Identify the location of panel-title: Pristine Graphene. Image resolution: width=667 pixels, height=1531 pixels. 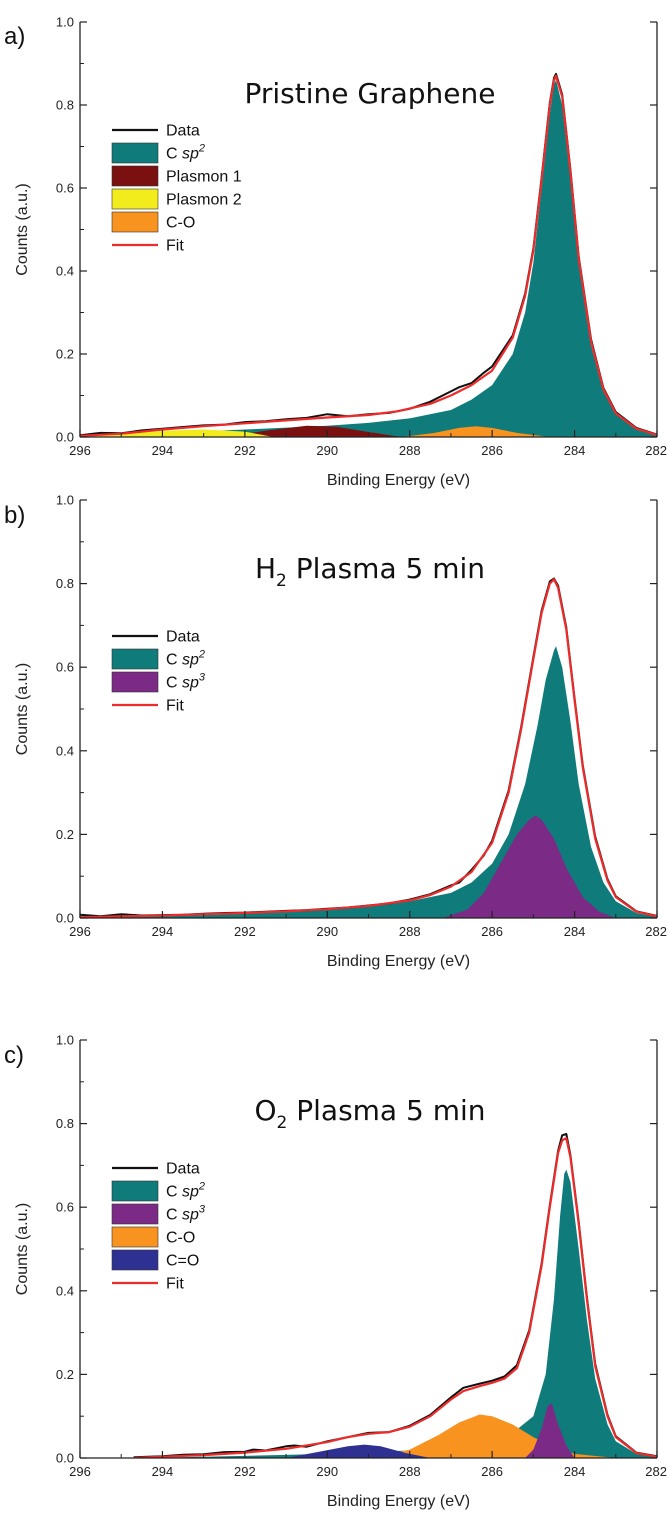
(370, 93).